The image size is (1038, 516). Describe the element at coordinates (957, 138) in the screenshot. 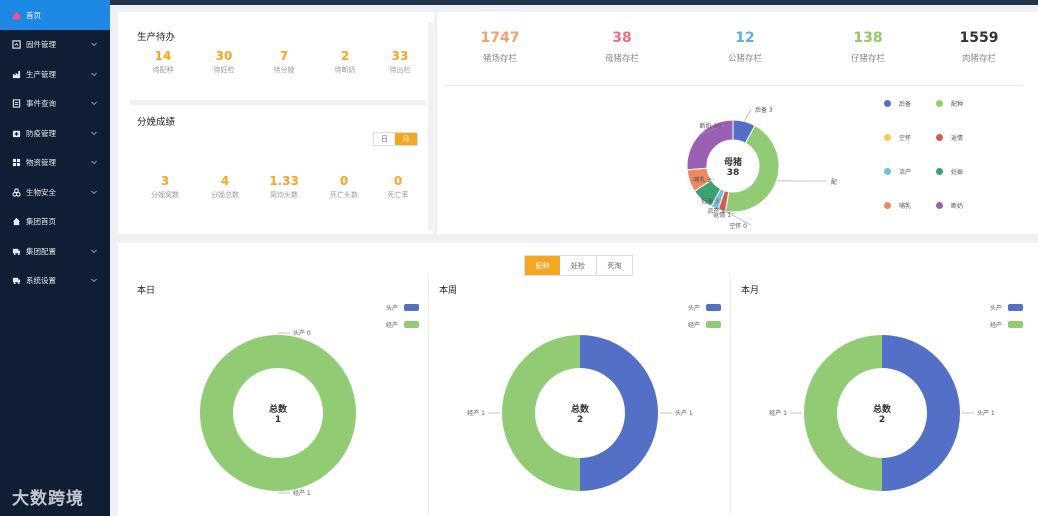

I see `legend-label: 返情` at that location.